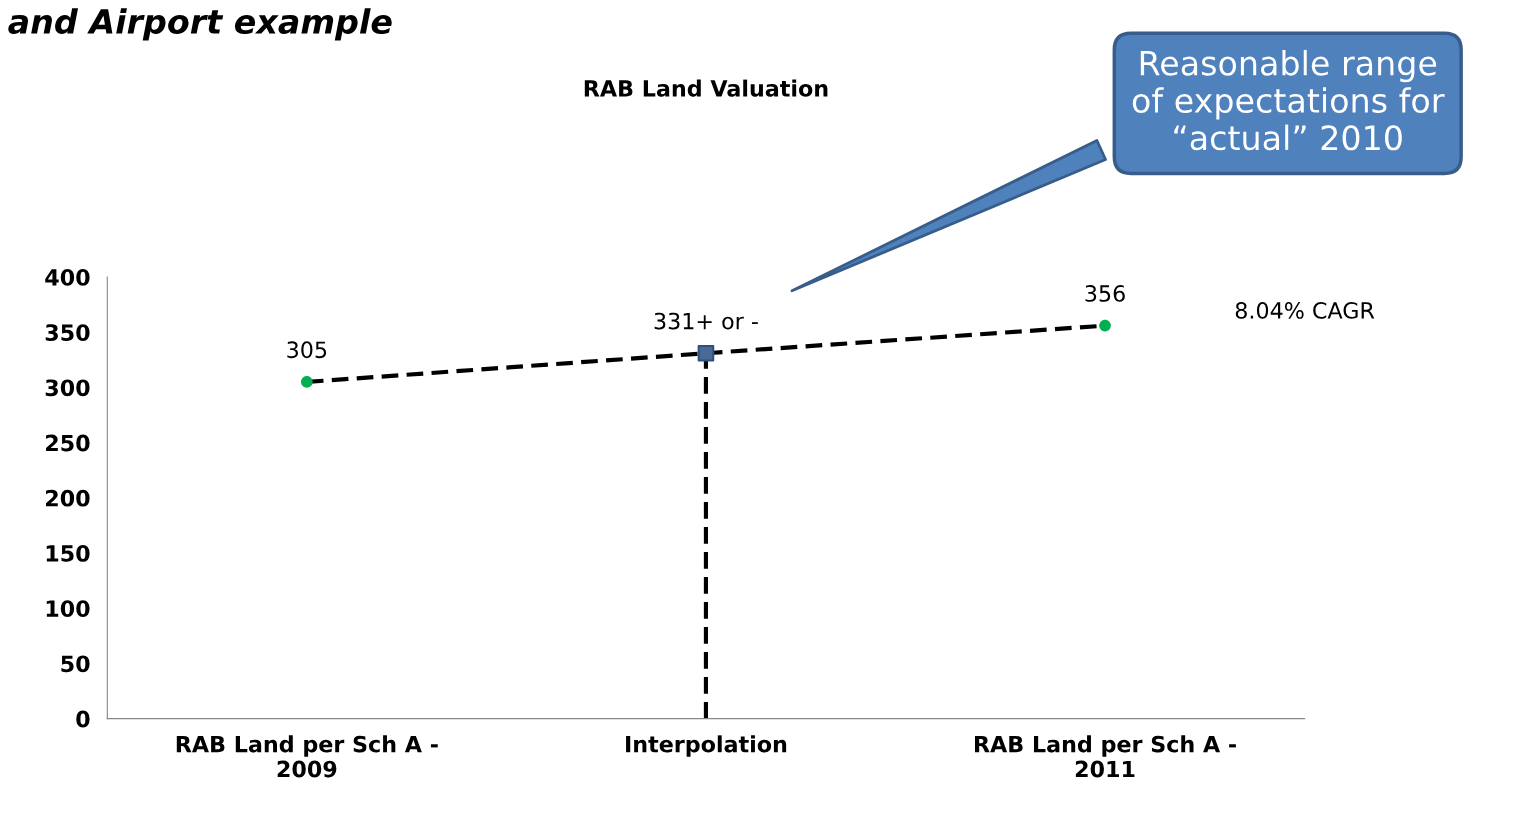  I want to click on y-tick-label: 50, so click(75, 664).